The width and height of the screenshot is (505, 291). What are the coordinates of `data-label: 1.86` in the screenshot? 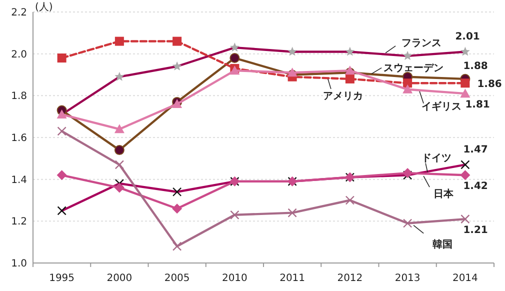 It's located at (489, 84).